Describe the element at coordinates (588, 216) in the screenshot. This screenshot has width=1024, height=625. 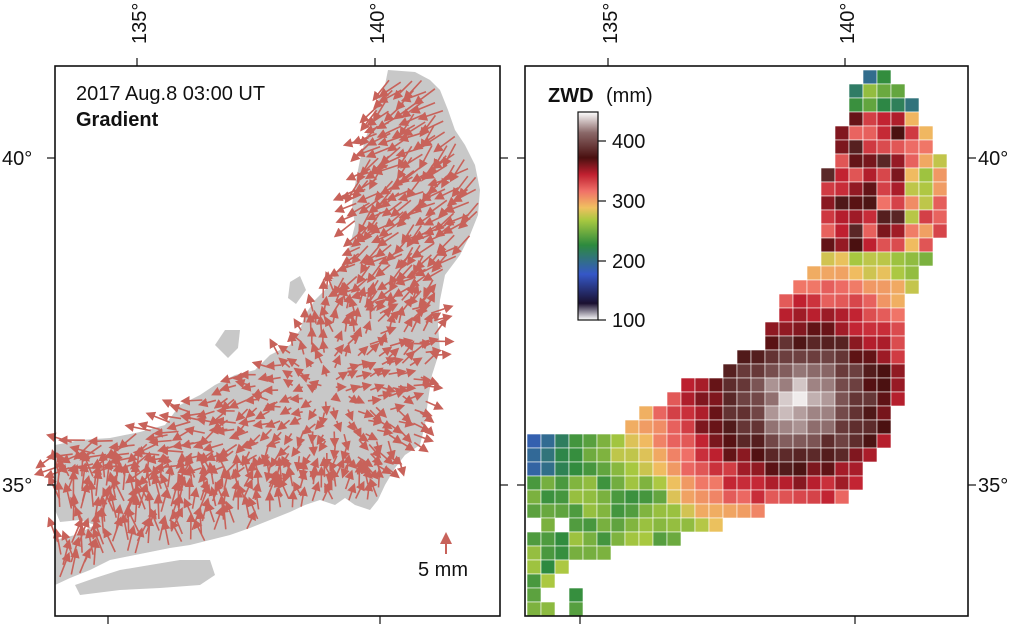
I see `colorbar` at that location.